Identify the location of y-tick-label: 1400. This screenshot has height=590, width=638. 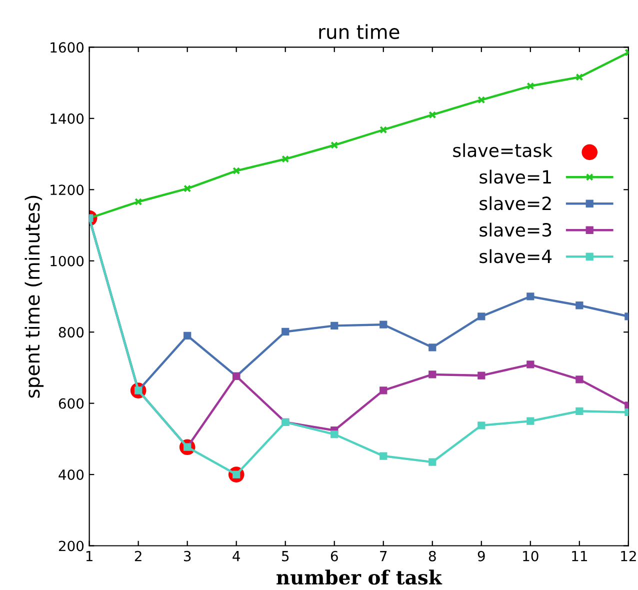
(67, 118).